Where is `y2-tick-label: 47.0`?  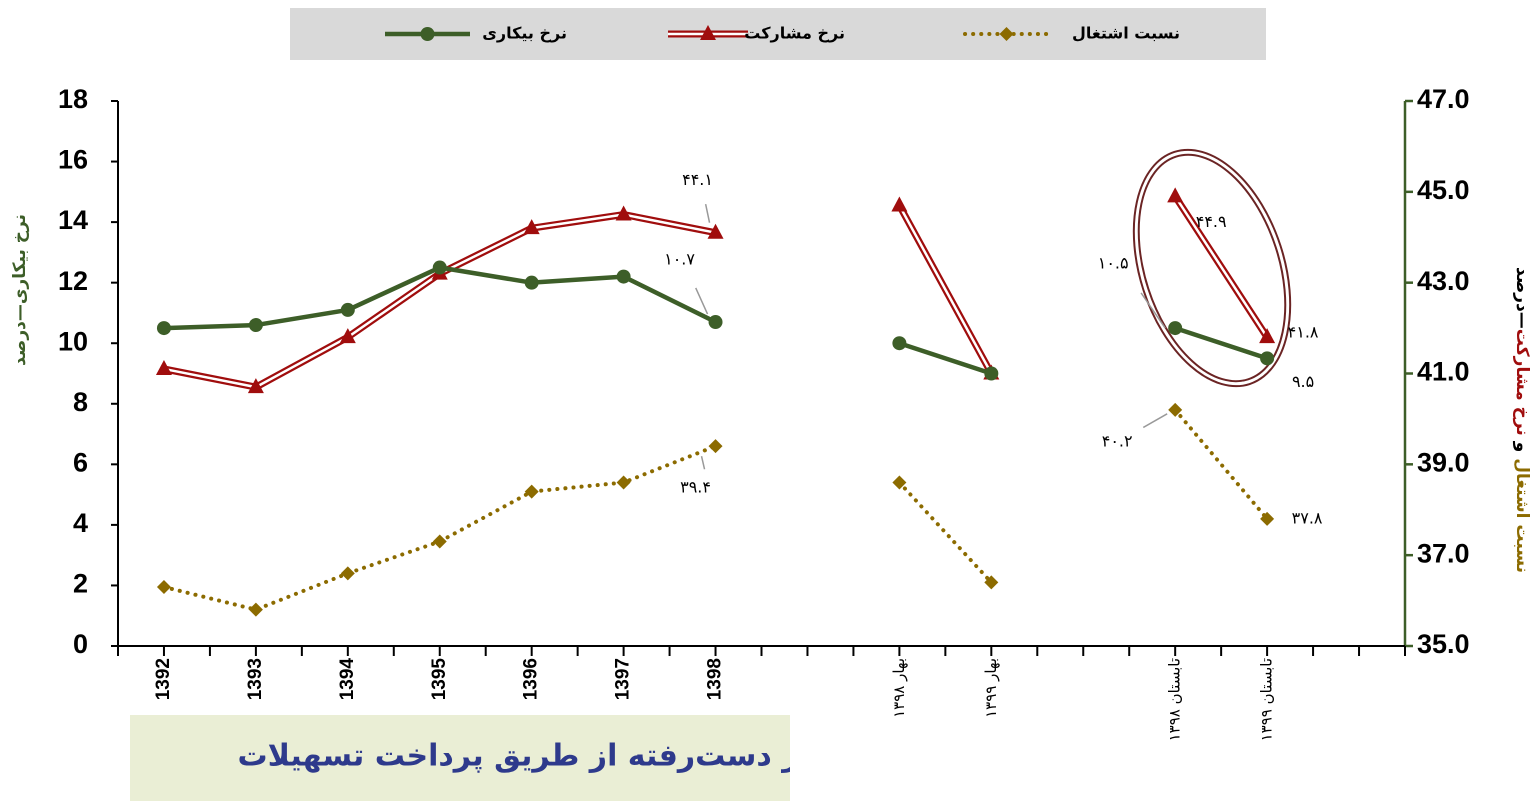 y2-tick-label: 47.0 is located at coordinates (1443, 99).